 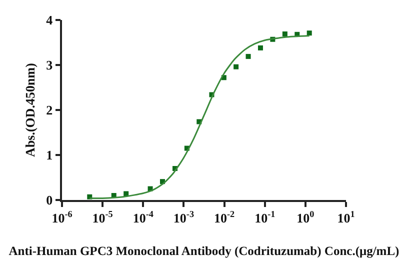 I want to click on y-tick-label: 4, so click(x=50, y=20).